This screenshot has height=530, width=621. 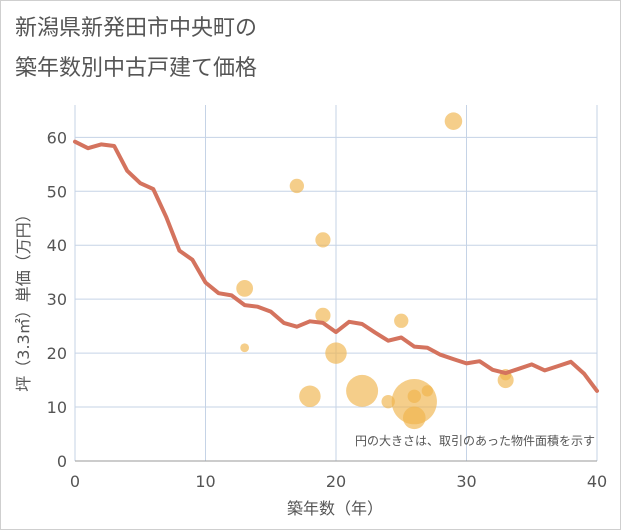 I want to click on y-tick-label: 60, so click(x=57, y=137).